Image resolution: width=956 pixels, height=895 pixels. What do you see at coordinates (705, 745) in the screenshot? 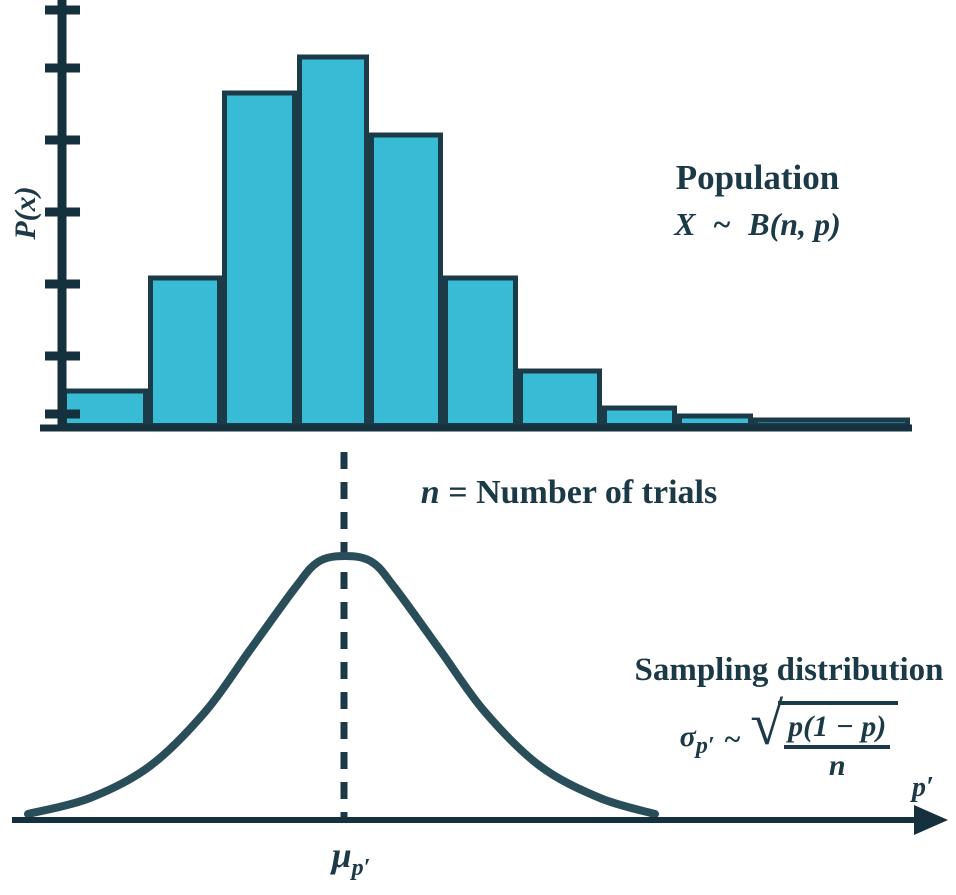
I see `sigma-subscript: p′` at bounding box center [705, 745].